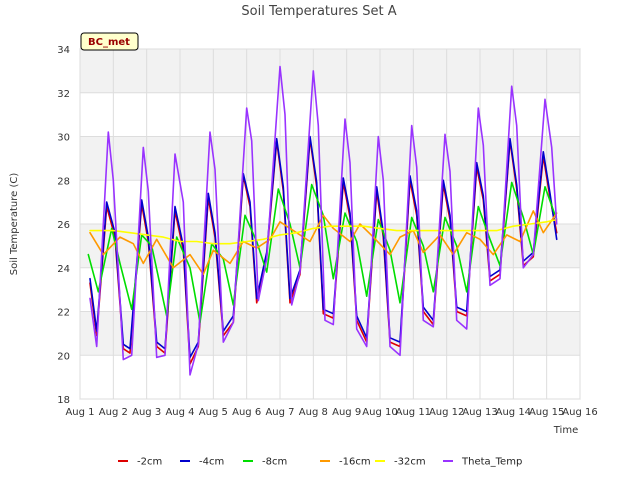 The image size is (640, 480). Describe the element at coordinates (63, 400) in the screenshot. I see `y-tick-label: 18` at that location.